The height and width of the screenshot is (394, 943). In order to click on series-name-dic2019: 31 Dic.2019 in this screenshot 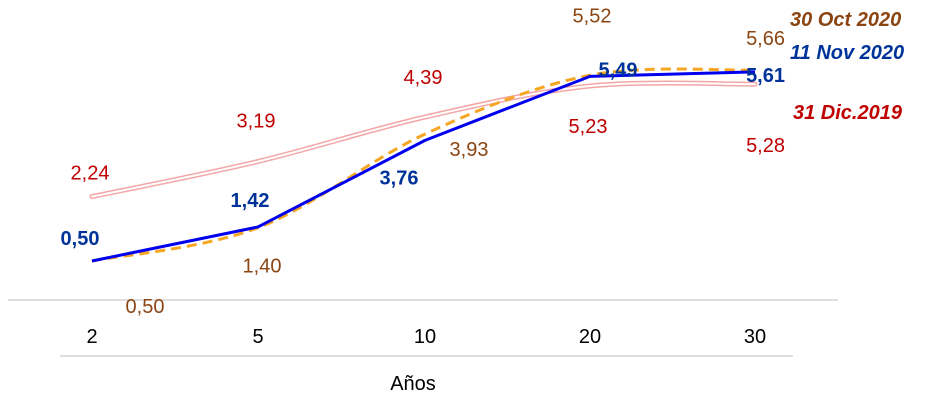, I will do `click(848, 113)`.